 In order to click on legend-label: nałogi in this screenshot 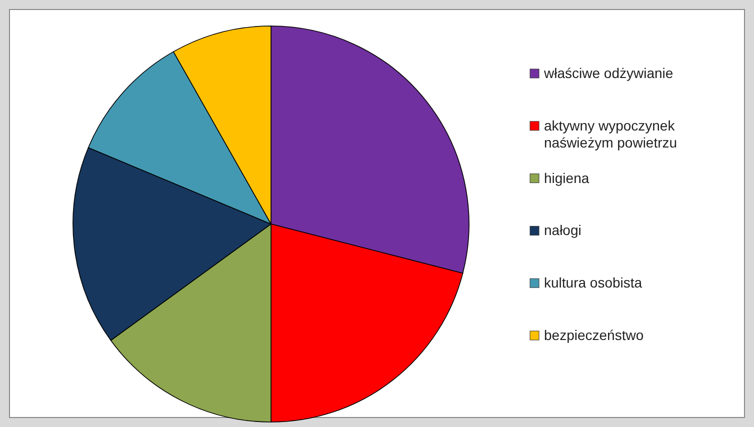, I will do `click(563, 230)`.